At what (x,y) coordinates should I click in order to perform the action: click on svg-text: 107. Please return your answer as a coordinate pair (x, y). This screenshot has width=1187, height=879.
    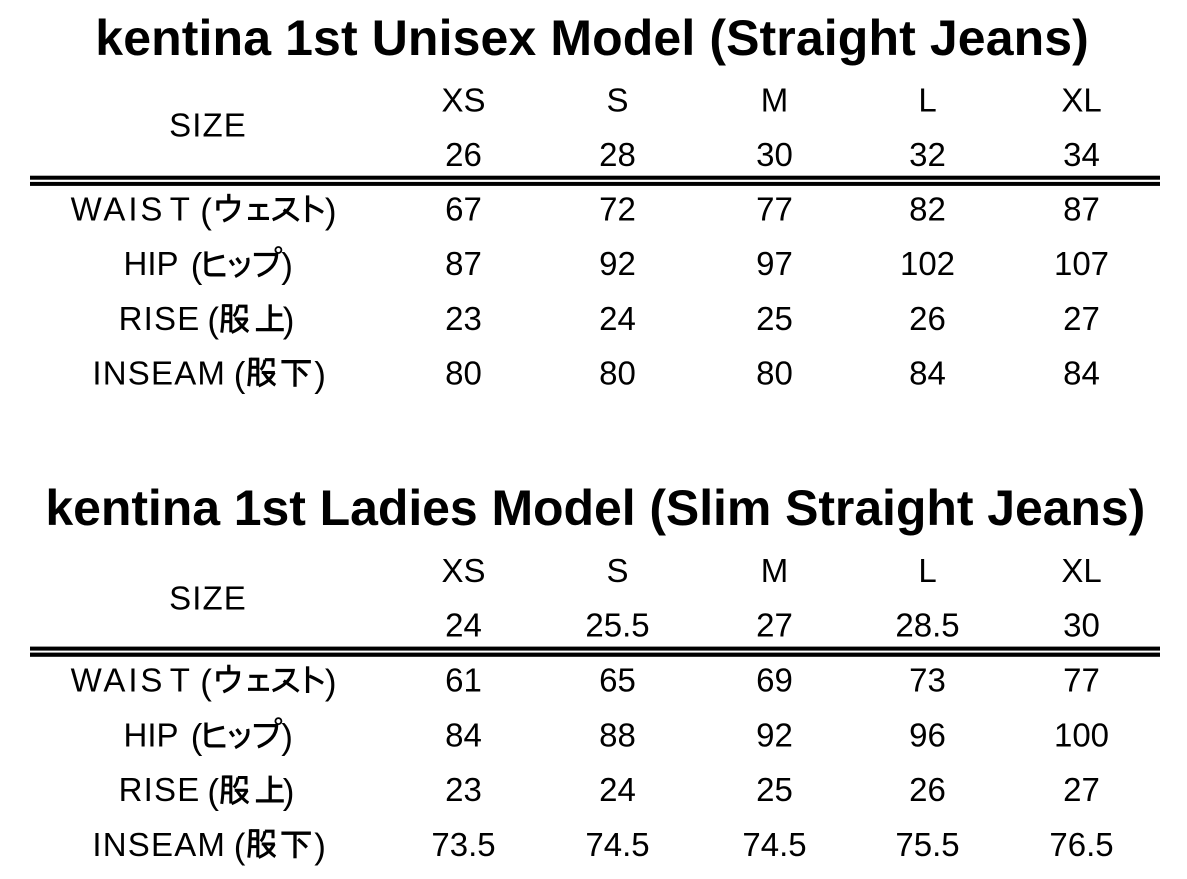
    Looking at the image, I should click on (1081, 263).